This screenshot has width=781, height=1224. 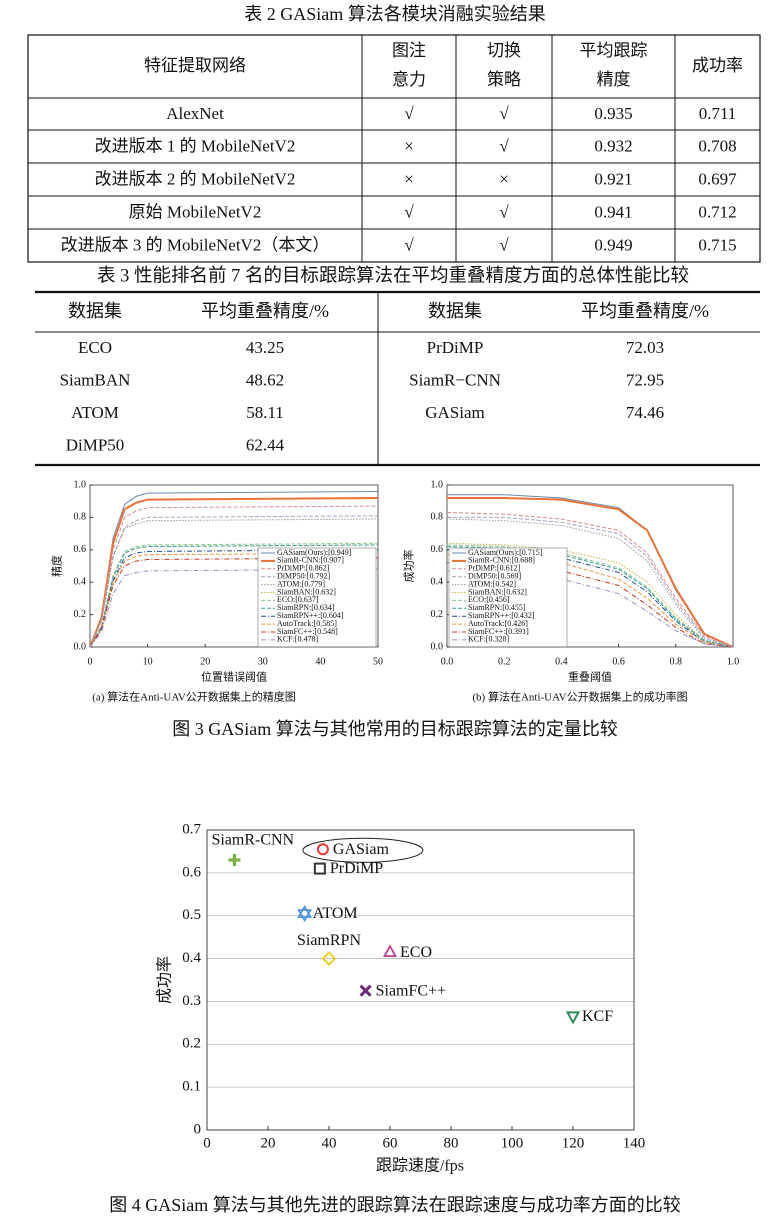 What do you see at coordinates (191, 1044) in the screenshot?
I see `y-tick-label: 0.2` at bounding box center [191, 1044].